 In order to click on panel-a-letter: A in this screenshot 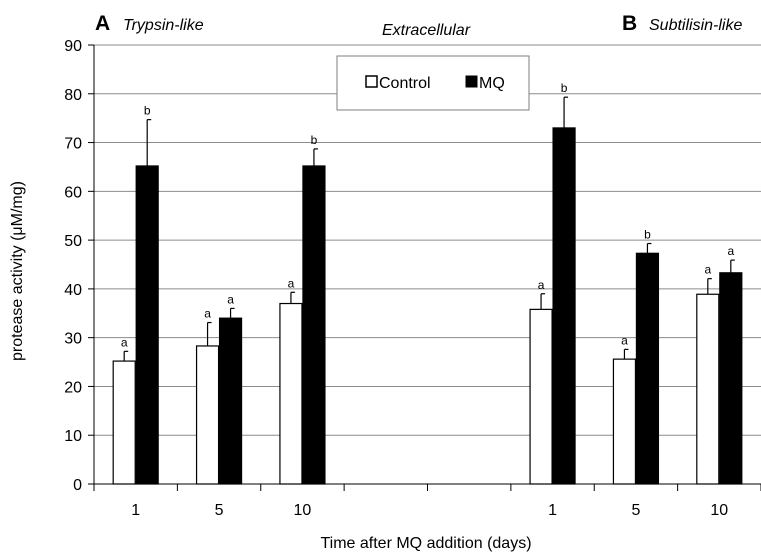, I will do `click(102, 23)`.